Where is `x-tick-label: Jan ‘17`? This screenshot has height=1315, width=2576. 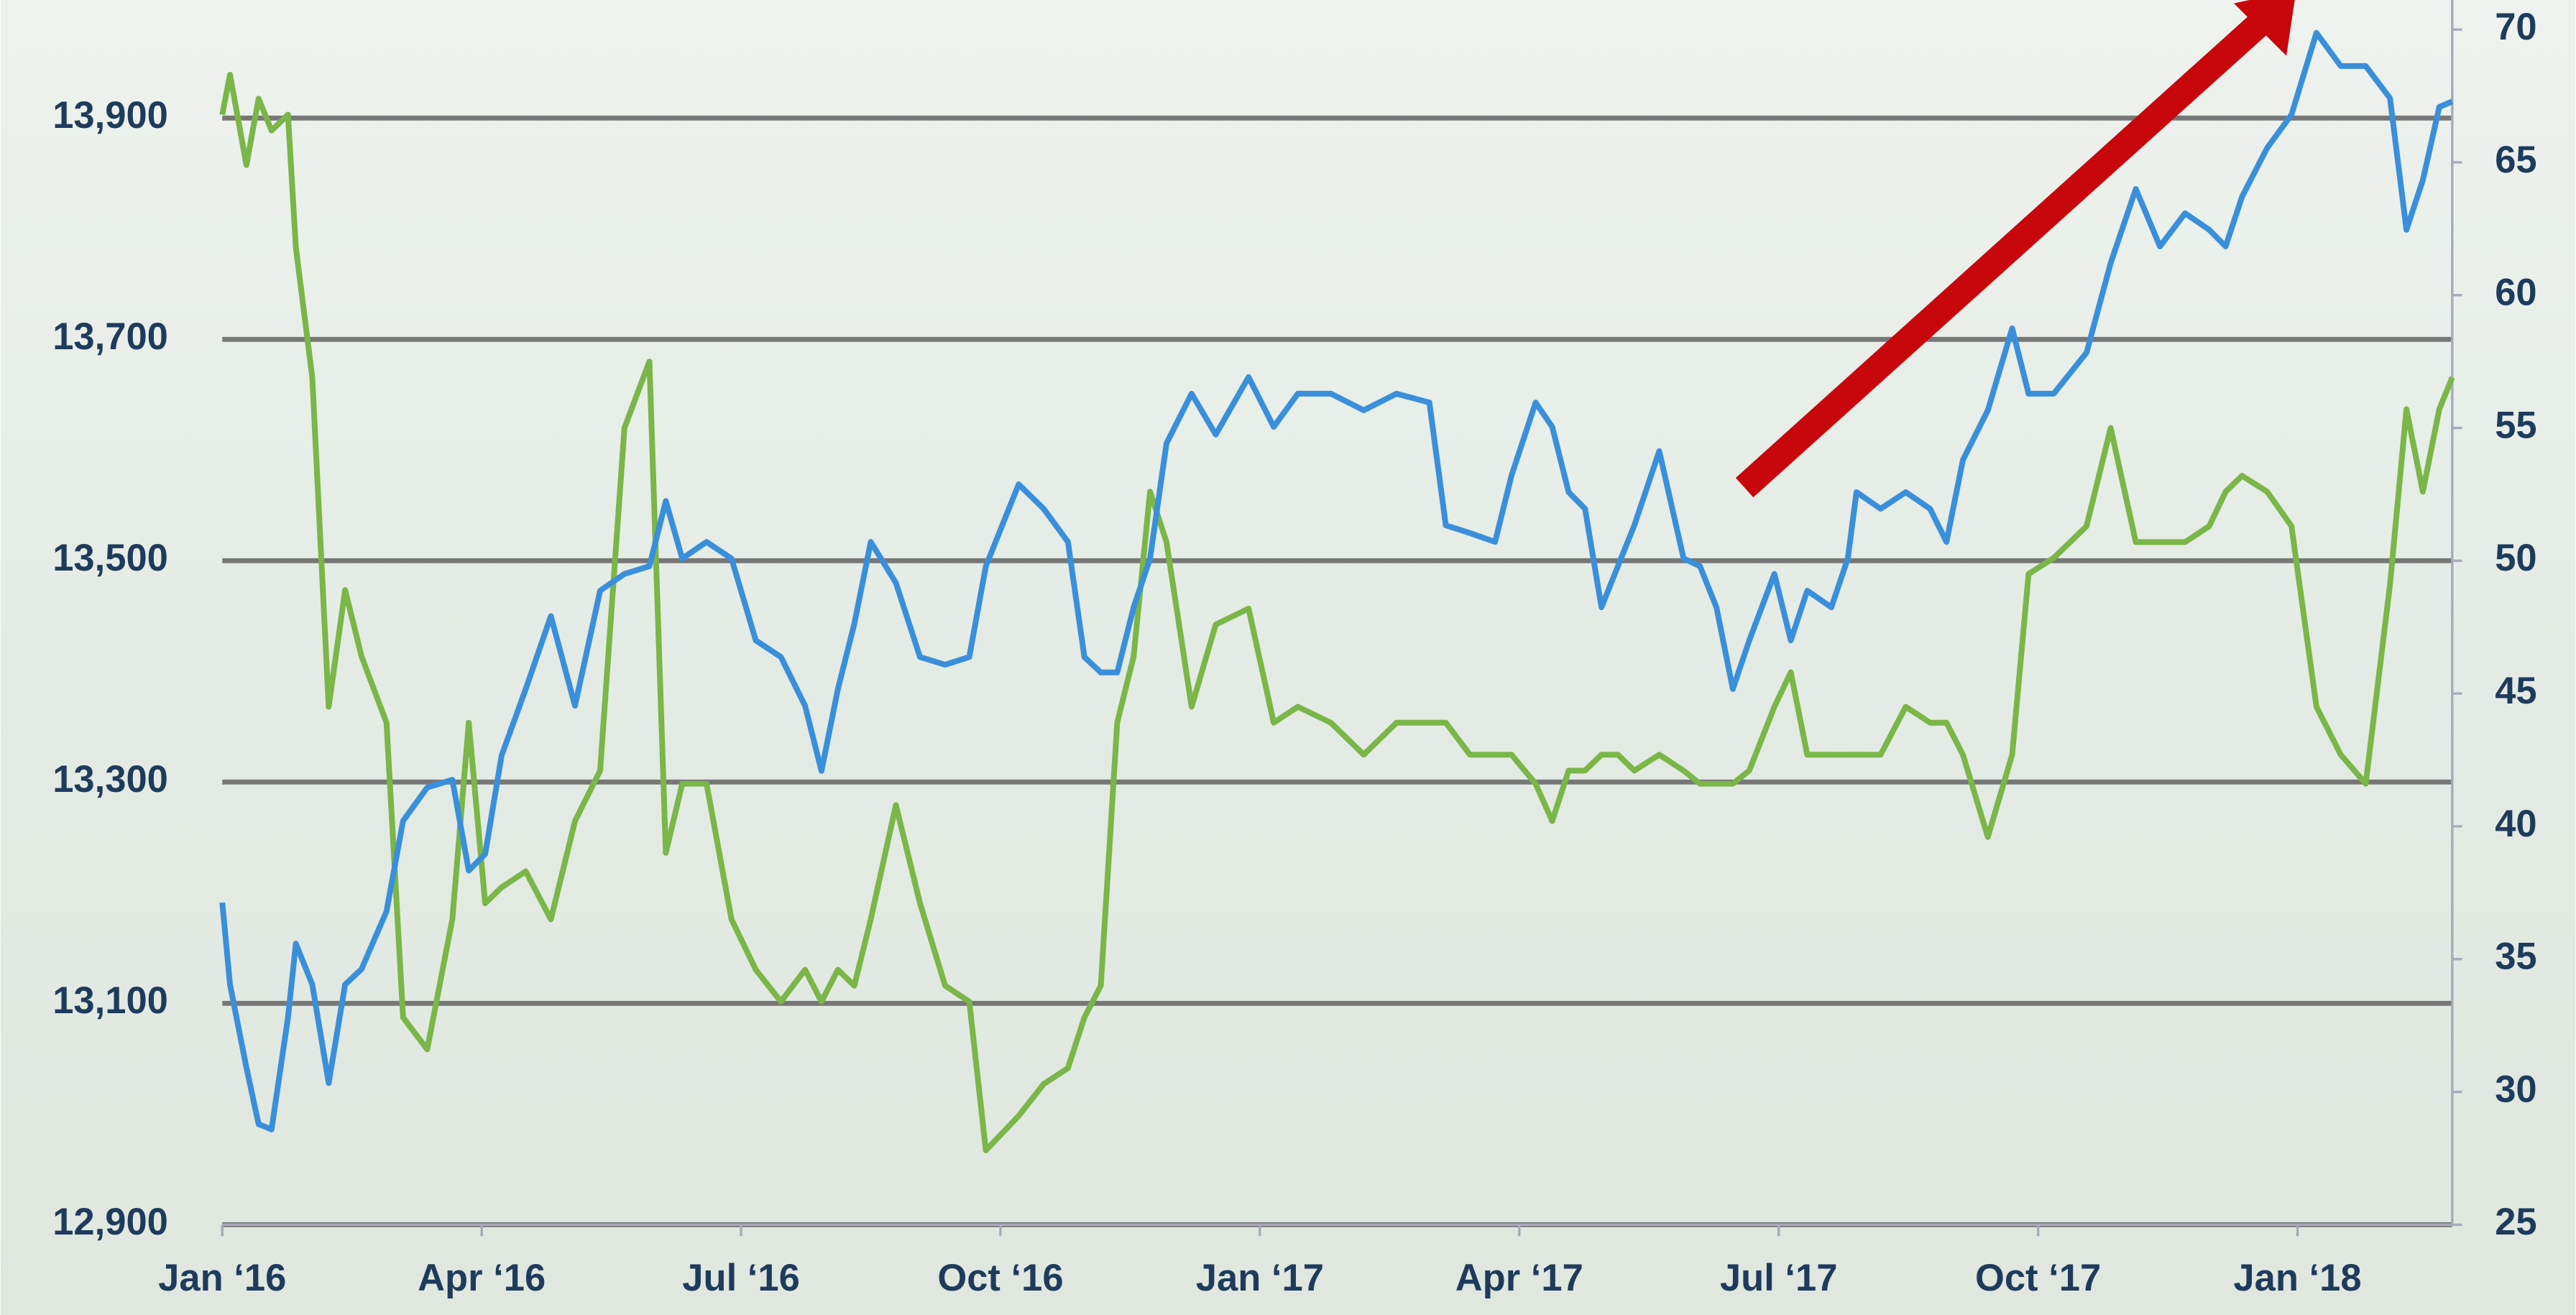 x-tick-label: Jan ‘17 is located at coordinates (1260, 1278).